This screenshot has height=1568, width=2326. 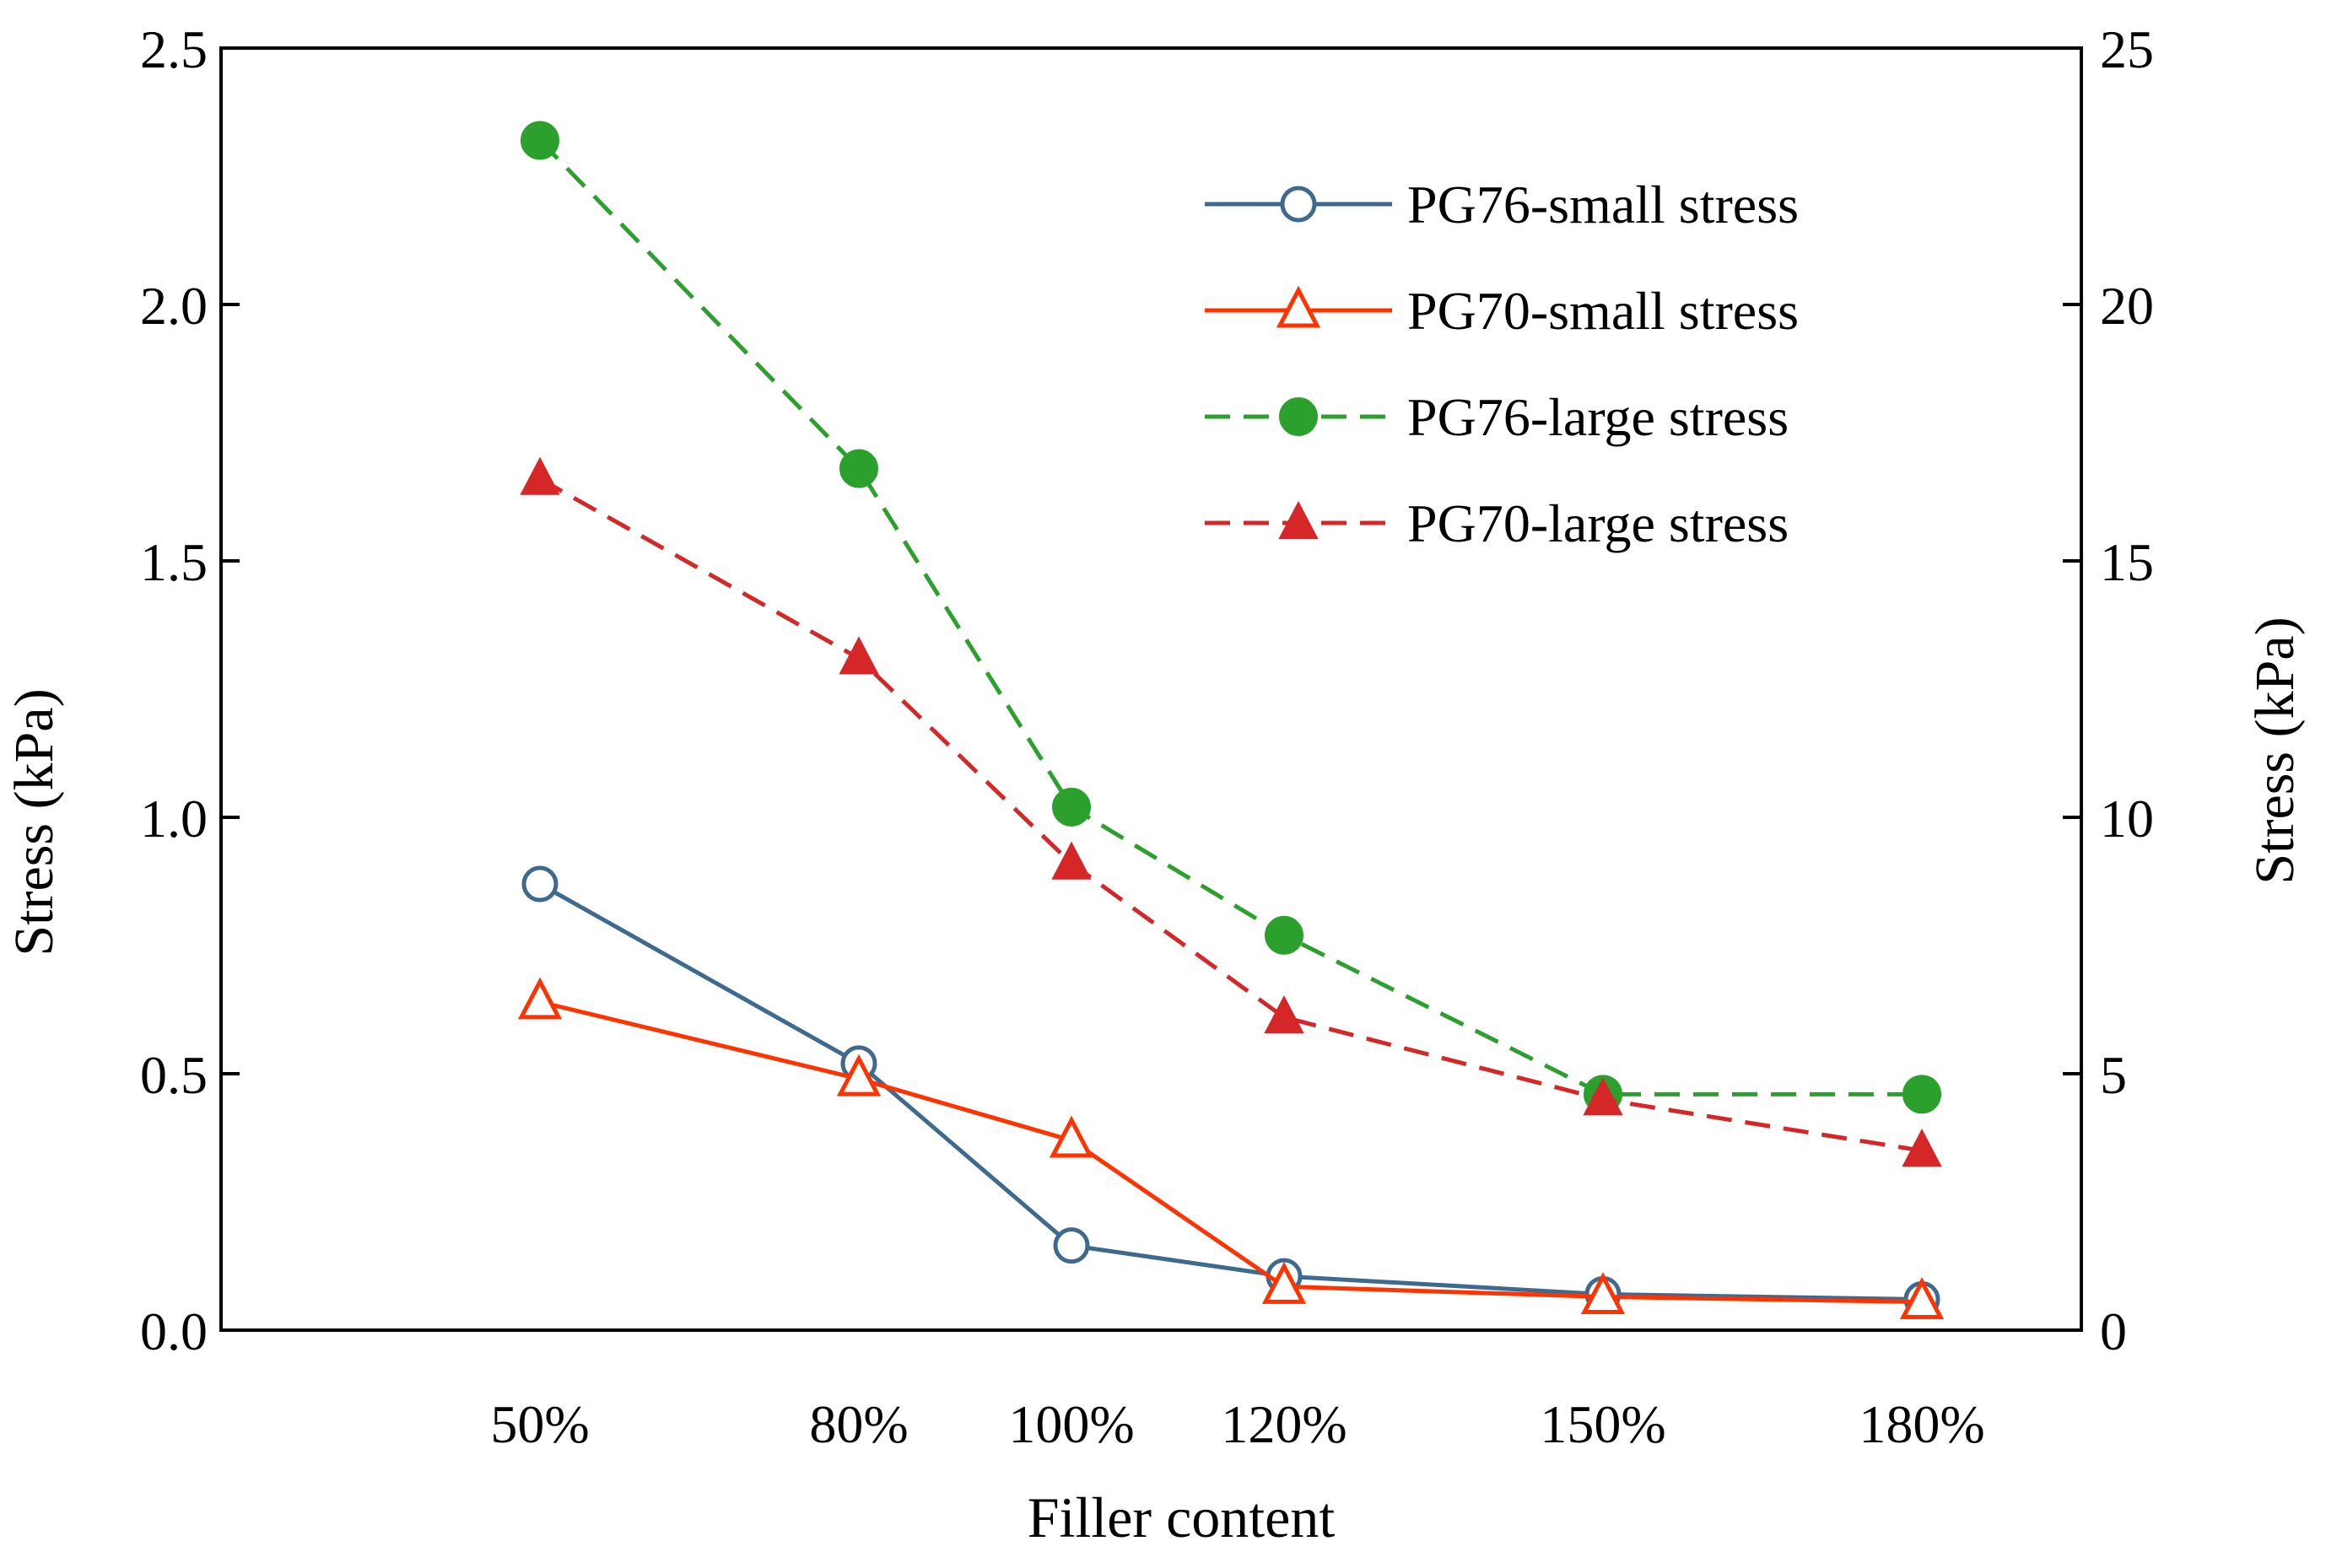 What do you see at coordinates (1603, 204) in the screenshot?
I see `legend-label: PG76-small stress` at bounding box center [1603, 204].